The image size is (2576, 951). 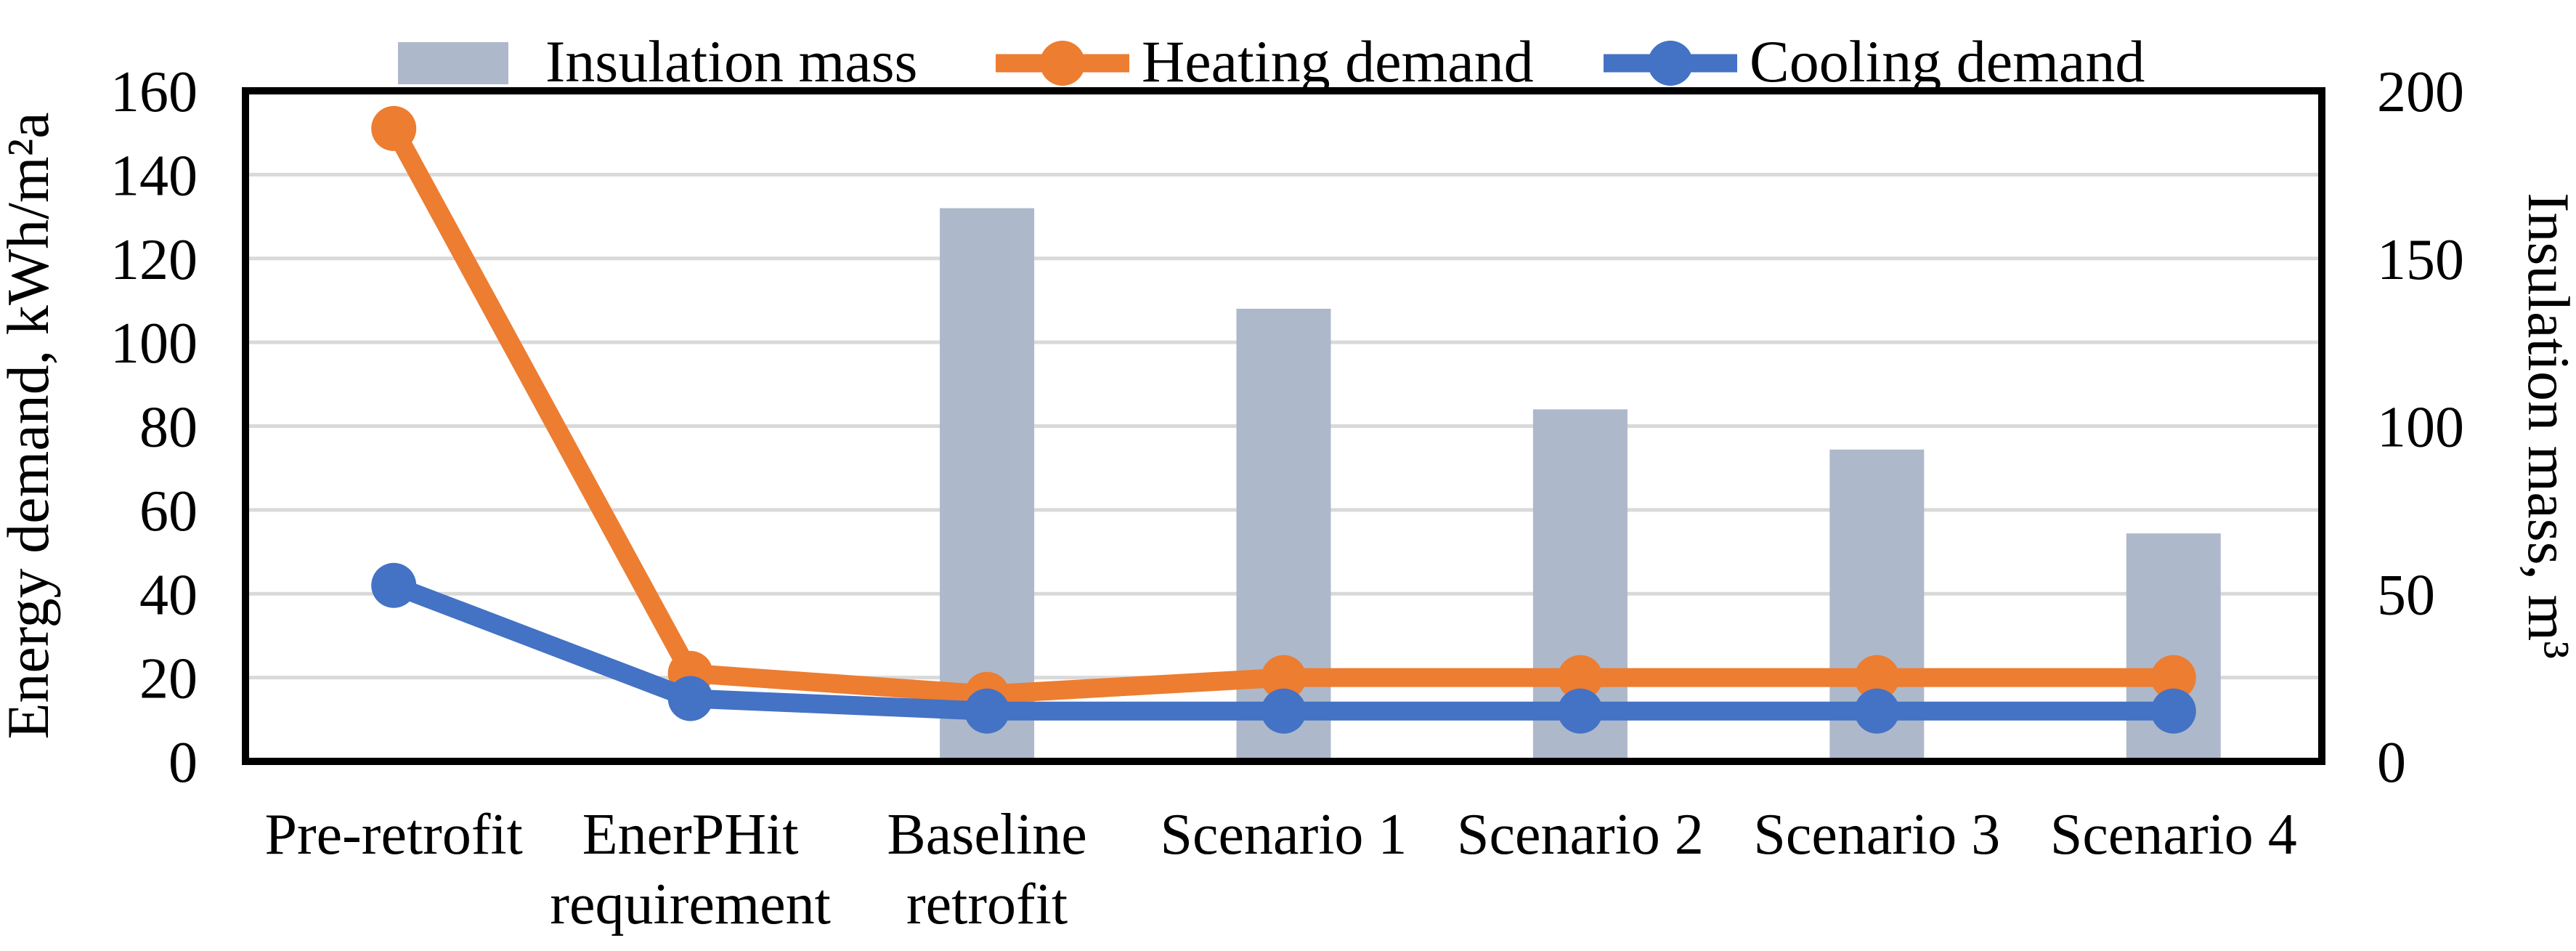 I want to click on right-axis-tick-label: 150, so click(x=2420, y=260).